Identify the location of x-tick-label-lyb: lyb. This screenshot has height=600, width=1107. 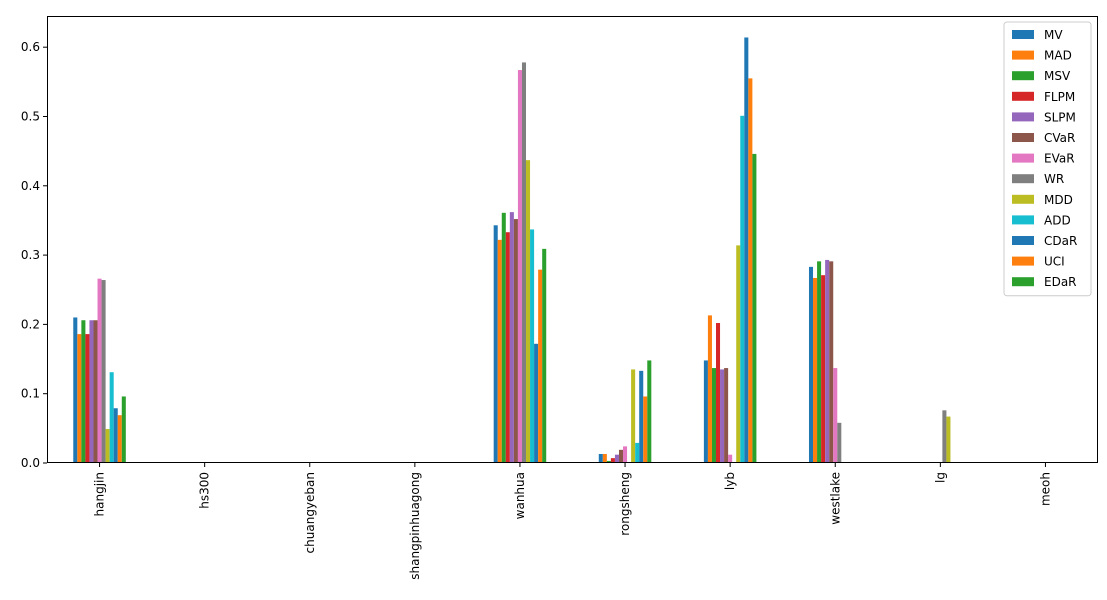
(730, 481).